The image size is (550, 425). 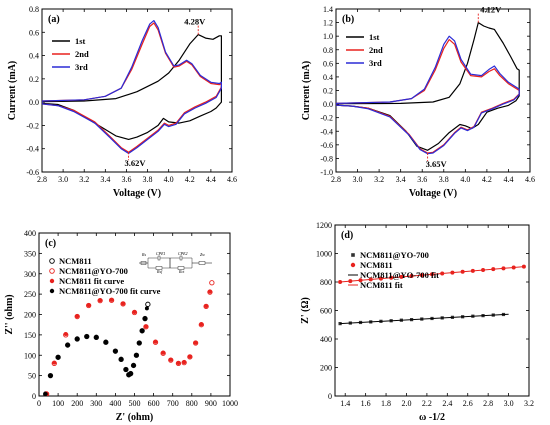 What do you see at coordinates (135, 417) in the screenshot?
I see `x-axis-label: Z' (ohm)` at bounding box center [135, 417].